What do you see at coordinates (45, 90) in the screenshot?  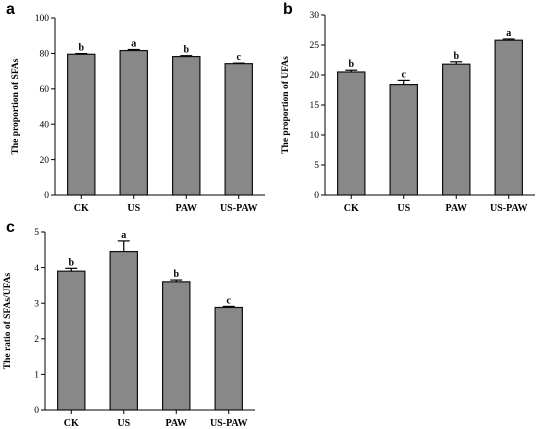 I see `y-tick-label: 60` at bounding box center [45, 90].